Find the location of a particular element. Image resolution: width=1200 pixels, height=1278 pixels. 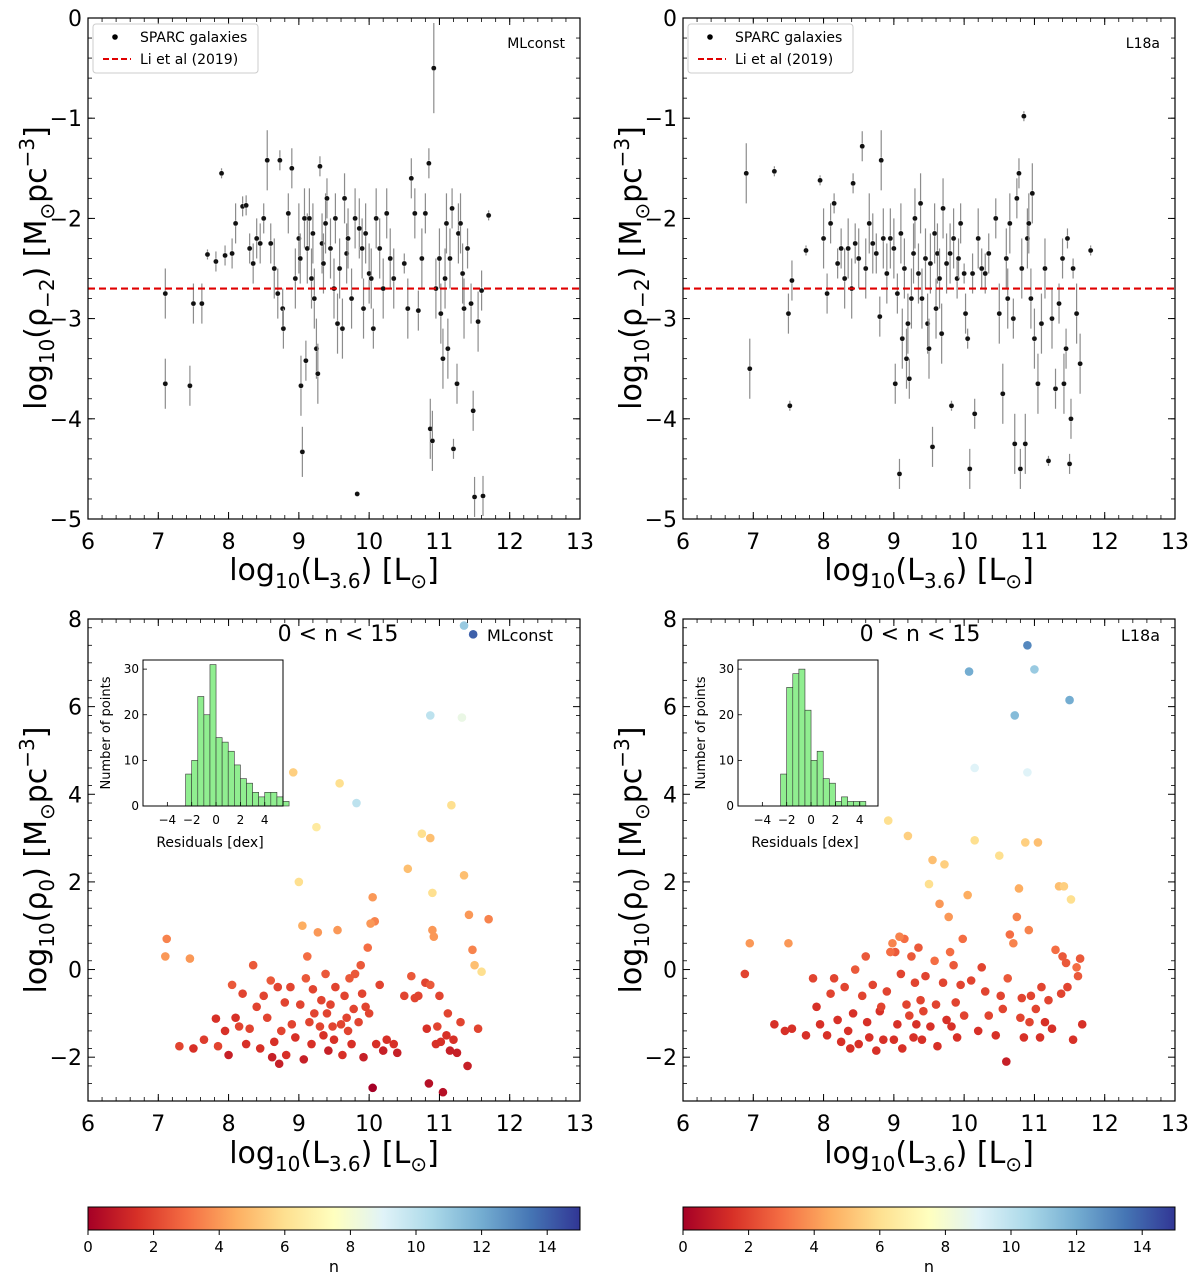

inset-y-label: Number of points is located at coordinates (701, 732).